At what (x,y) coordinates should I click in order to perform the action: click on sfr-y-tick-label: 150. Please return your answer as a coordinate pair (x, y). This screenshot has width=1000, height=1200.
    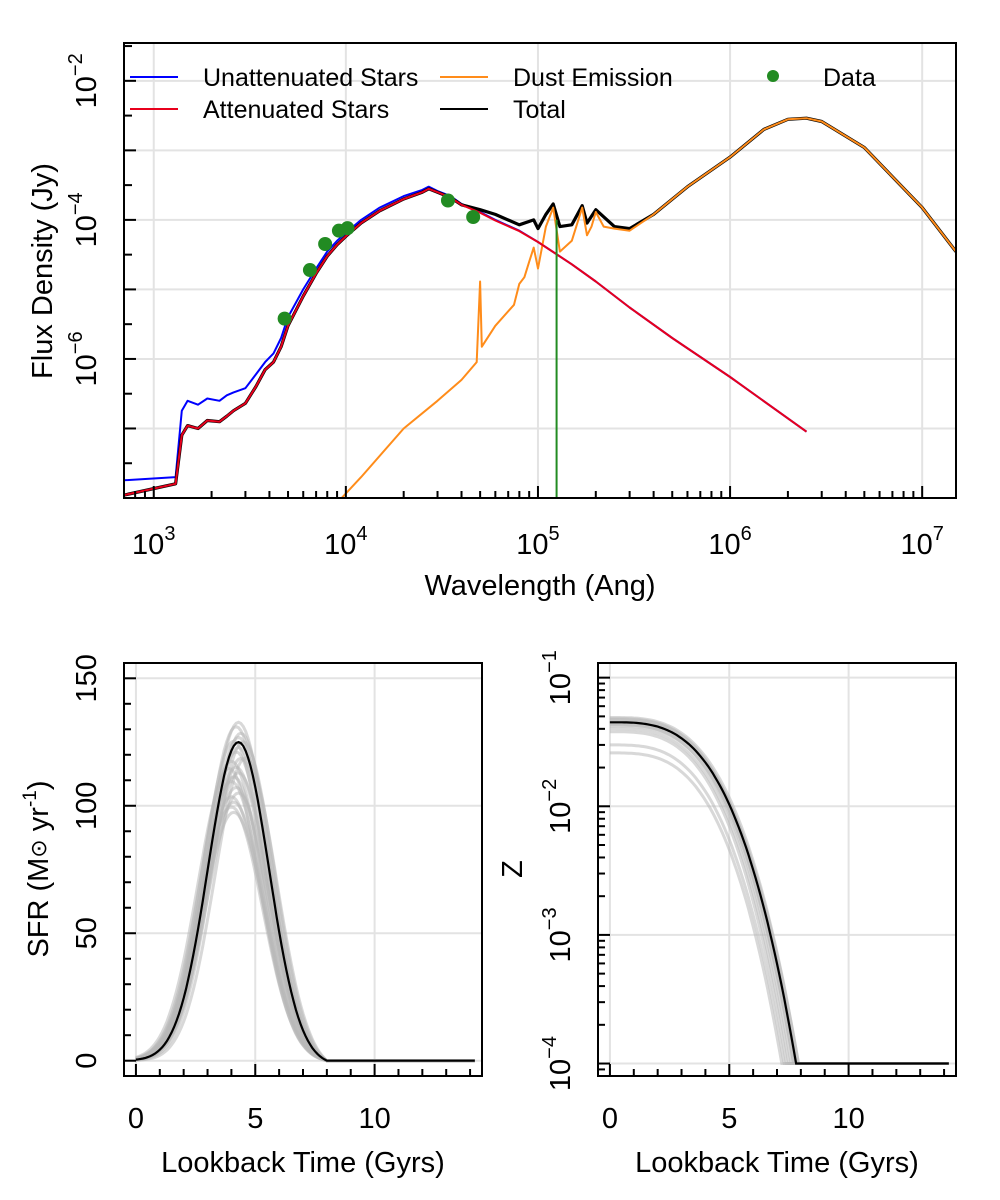
    Looking at the image, I should click on (87, 678).